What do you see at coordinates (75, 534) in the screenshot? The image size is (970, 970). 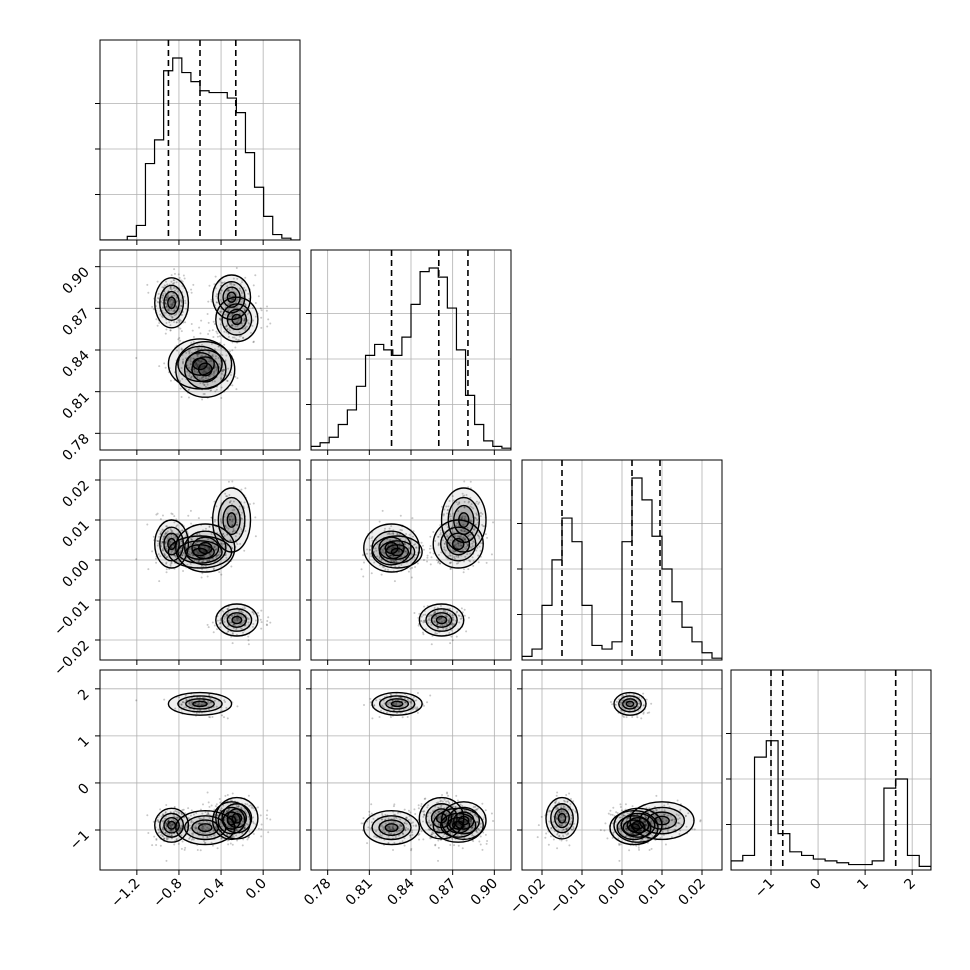 I see `y-tick-label: 0.01` at bounding box center [75, 534].